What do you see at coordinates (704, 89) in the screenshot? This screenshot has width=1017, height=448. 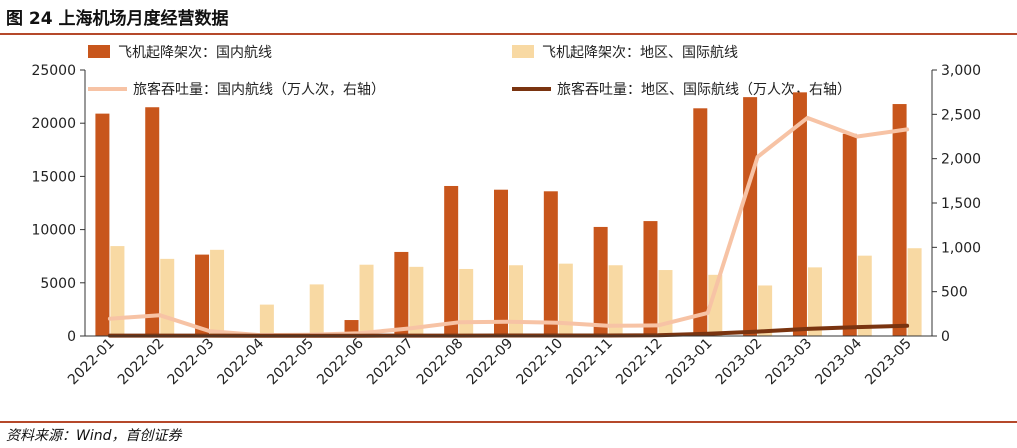 I see `legend-label-intl-passengers: 旅客吞吐量：地区、国际航线（万人次，右轴）` at bounding box center [704, 89].